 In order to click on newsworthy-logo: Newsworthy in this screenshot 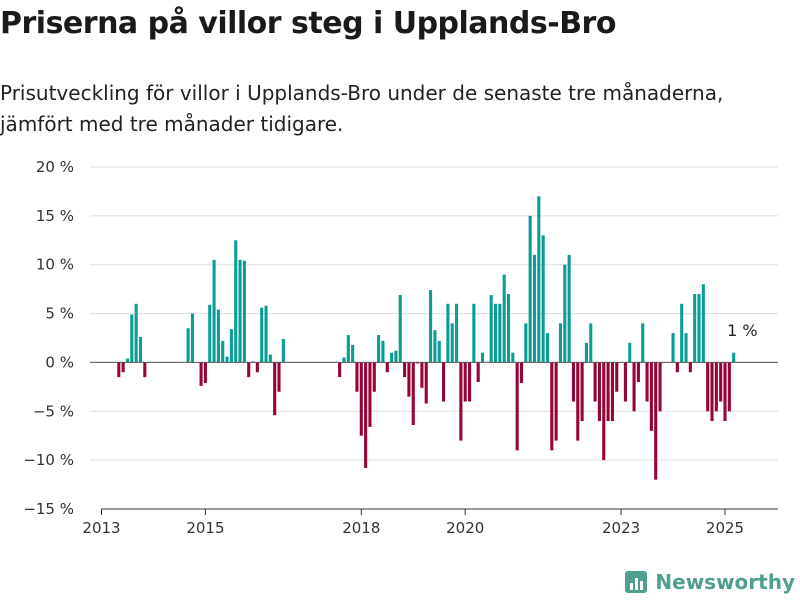, I will do `click(710, 582)`.